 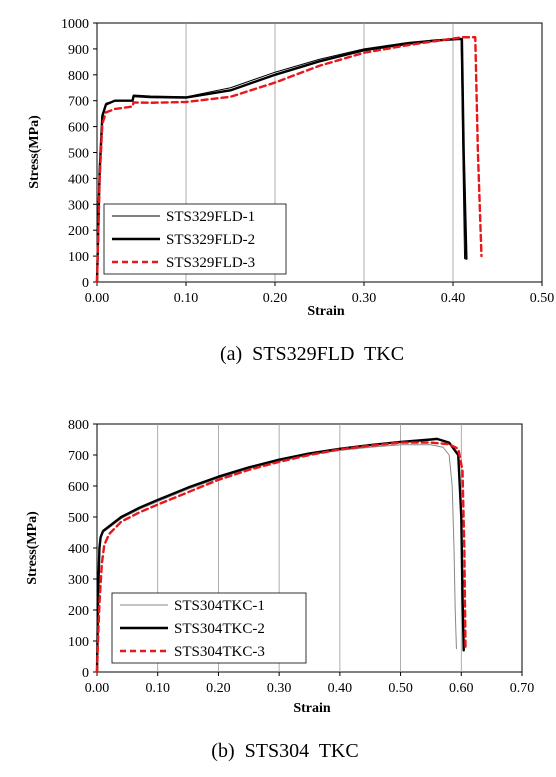 I want to click on caption-a: (a) STS329FLD TKC, so click(x=312, y=354).